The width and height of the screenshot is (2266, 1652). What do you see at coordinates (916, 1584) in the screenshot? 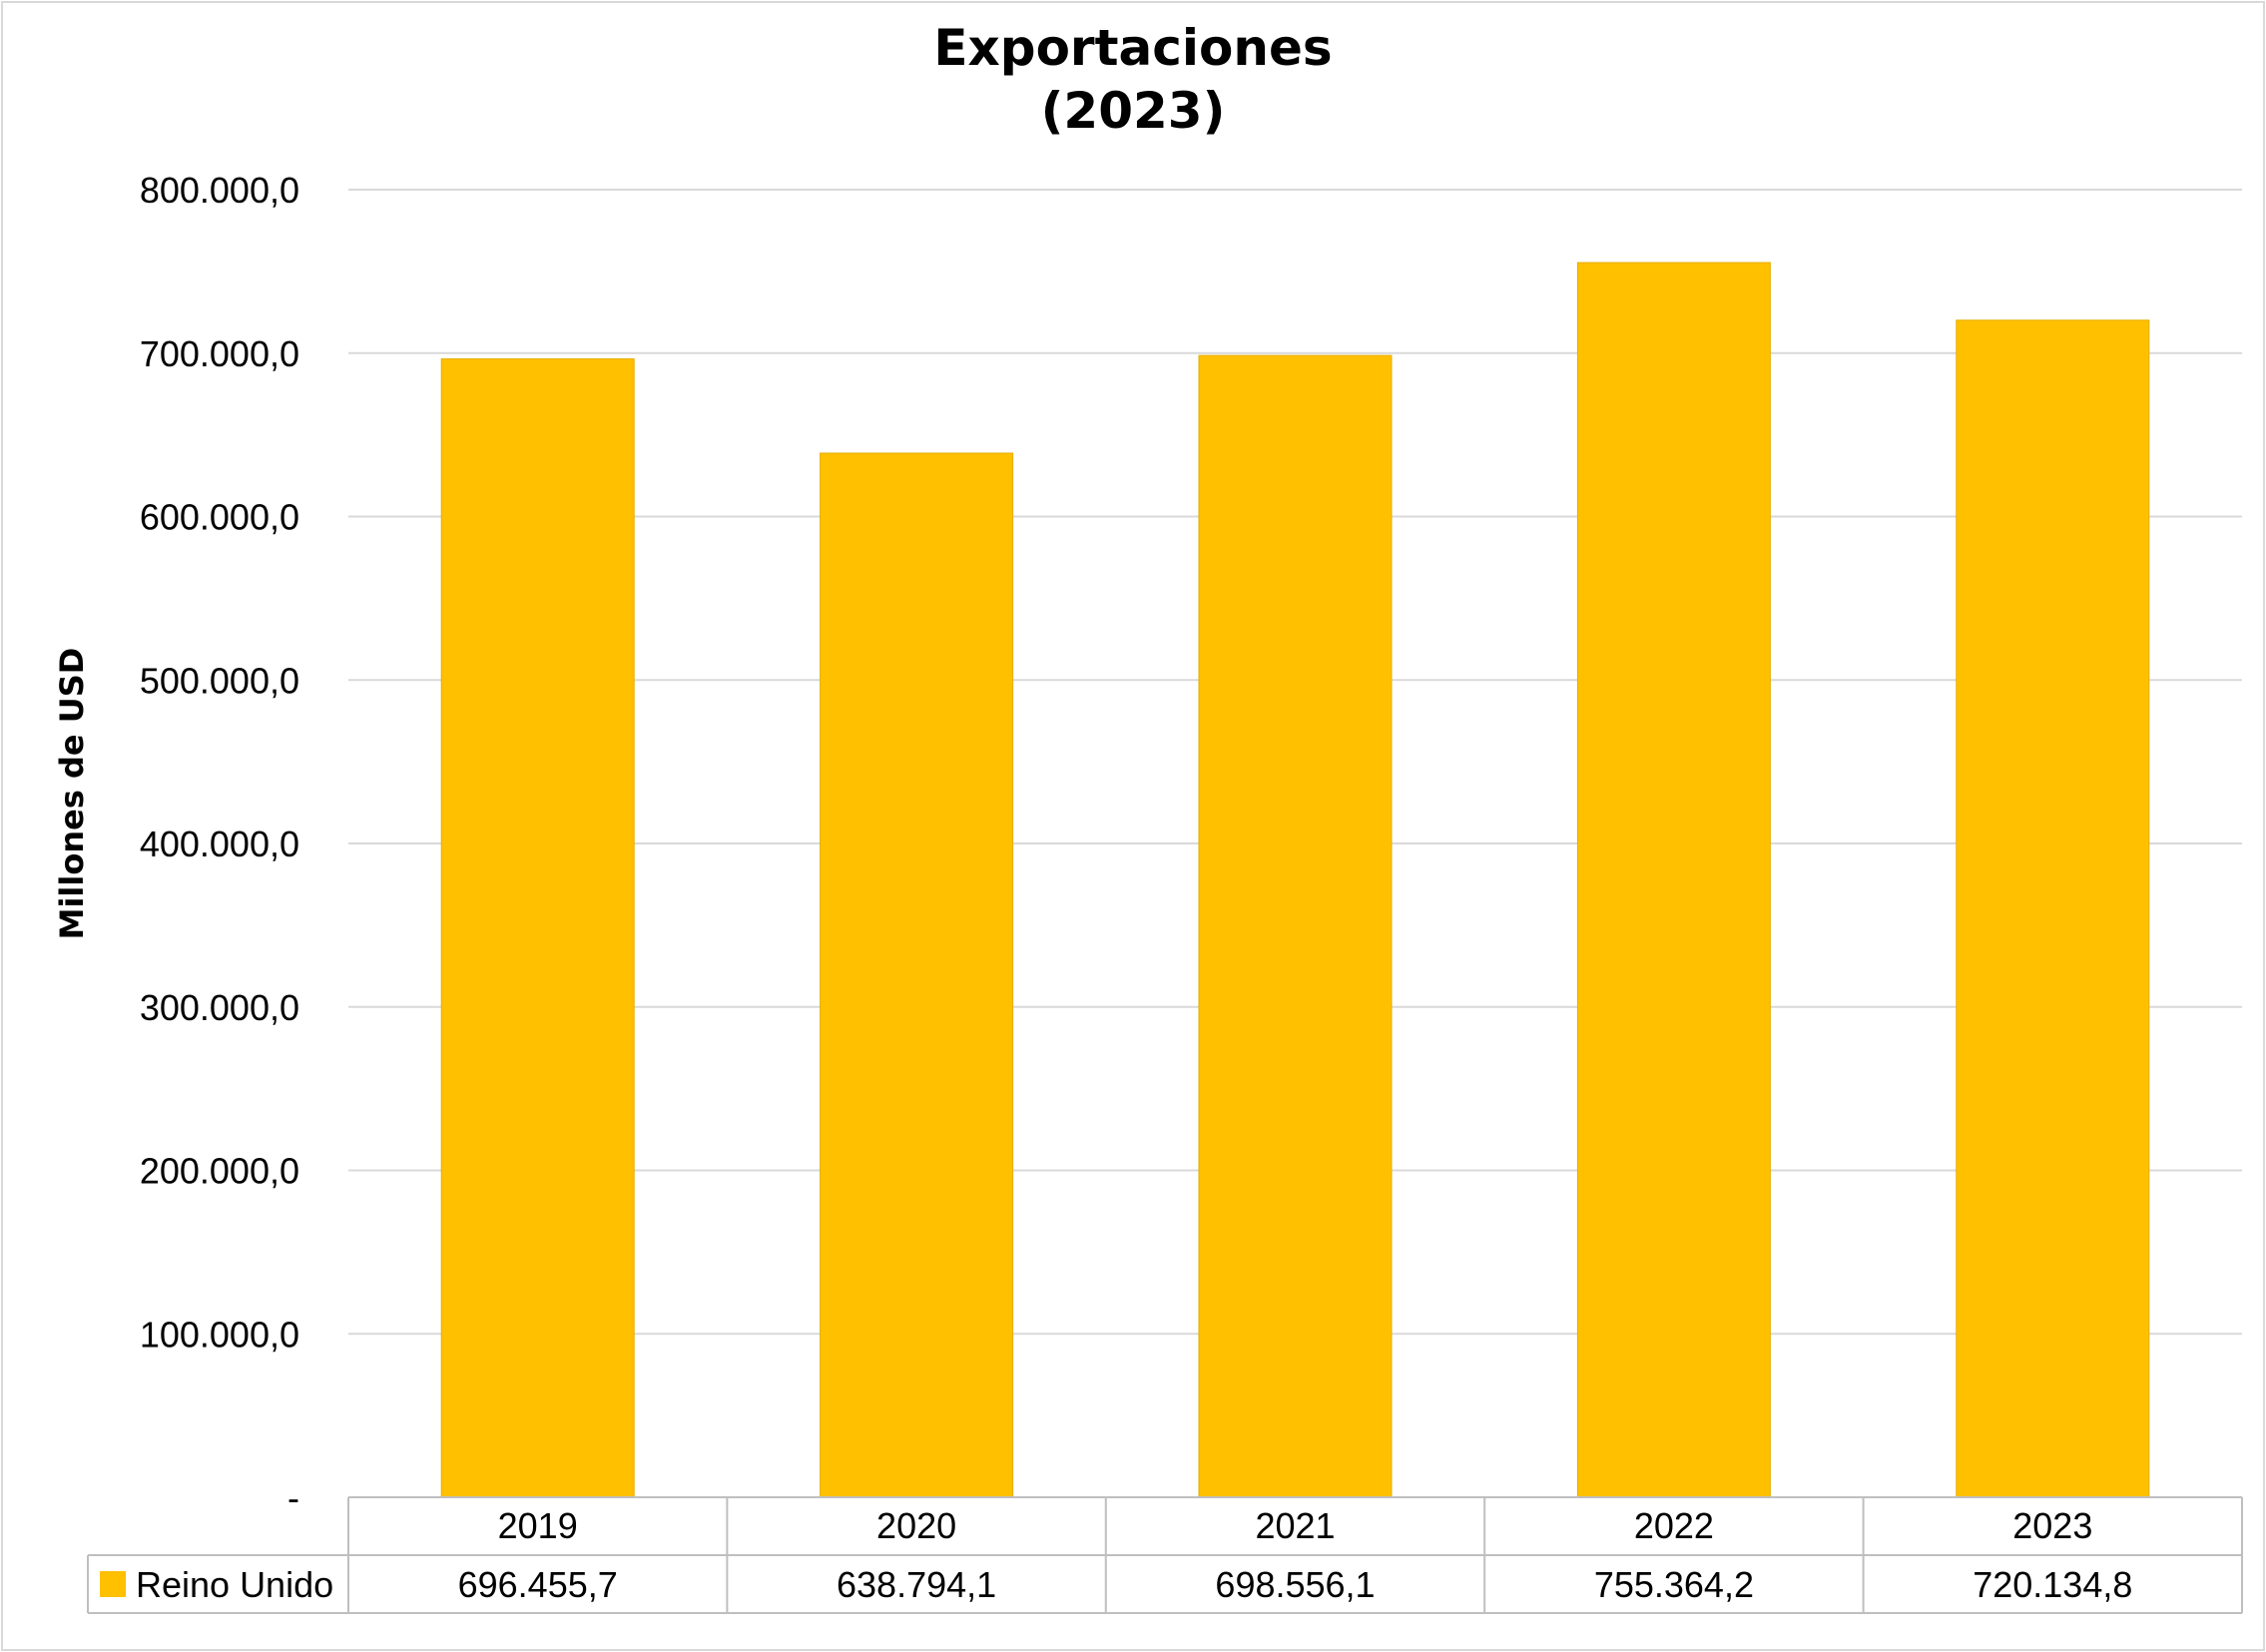
I see `data-label: 638.794,1` at bounding box center [916, 1584].